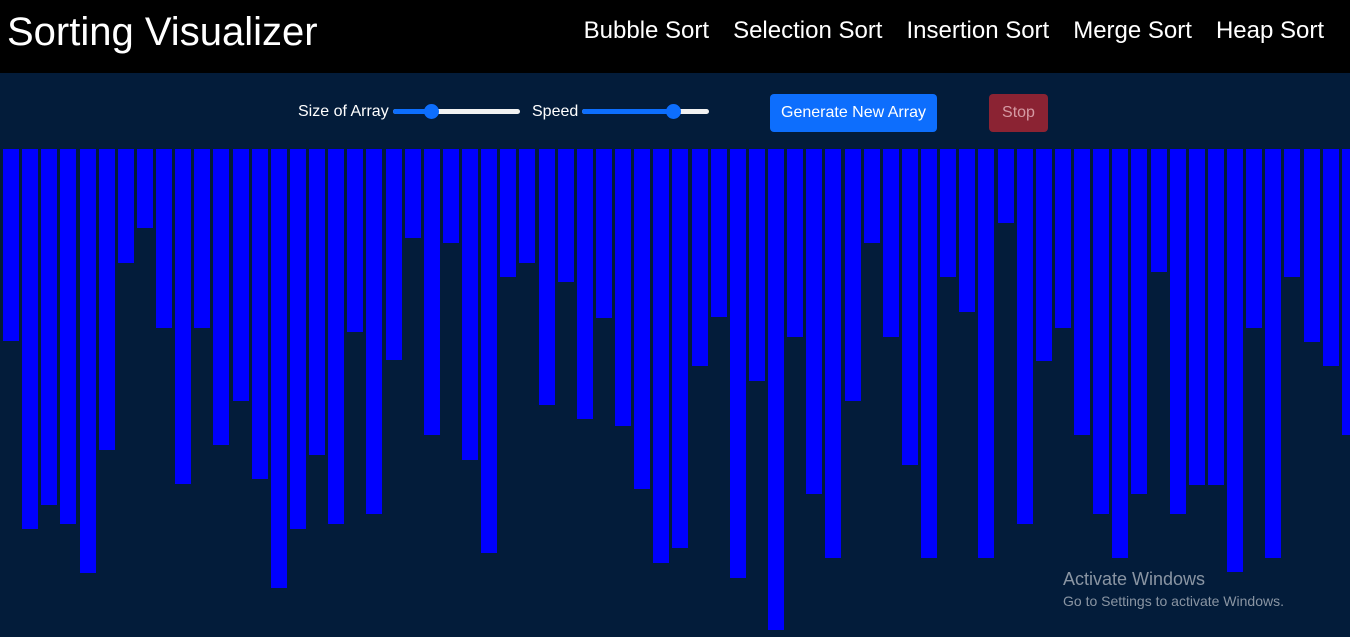 This screenshot has height=637, width=1350. I want to click on nav-insertion-sort: Insertion Sort, so click(978, 30).